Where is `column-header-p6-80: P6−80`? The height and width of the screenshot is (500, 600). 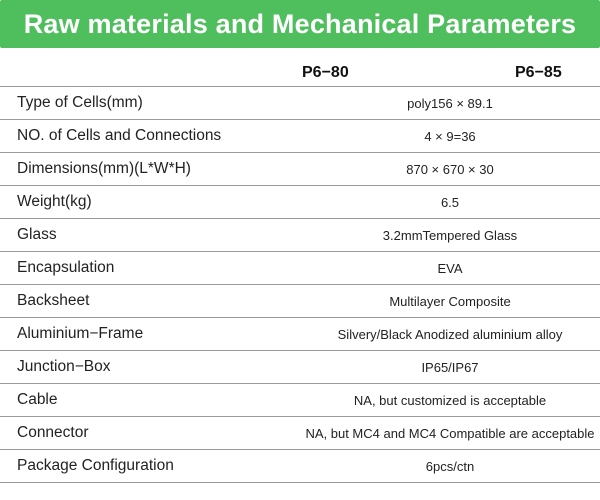
column-header-p6-80: P6−80 is located at coordinates (325, 72).